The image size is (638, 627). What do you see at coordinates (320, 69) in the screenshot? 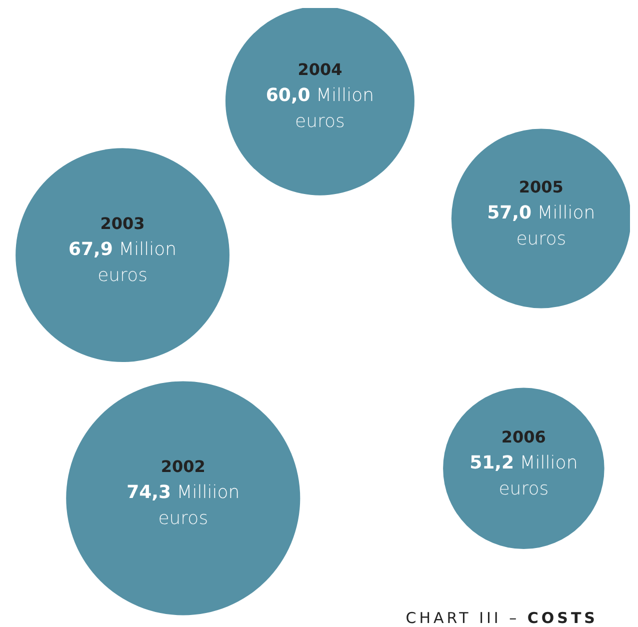
I see `category-label: 2004` at bounding box center [320, 69].